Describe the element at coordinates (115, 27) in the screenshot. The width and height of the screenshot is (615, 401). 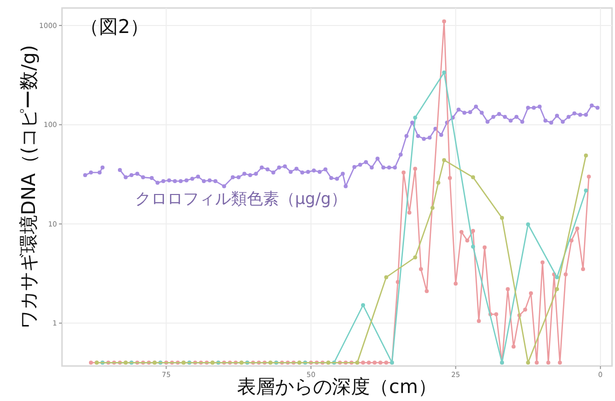
I see `chart-title: （図2）` at that location.